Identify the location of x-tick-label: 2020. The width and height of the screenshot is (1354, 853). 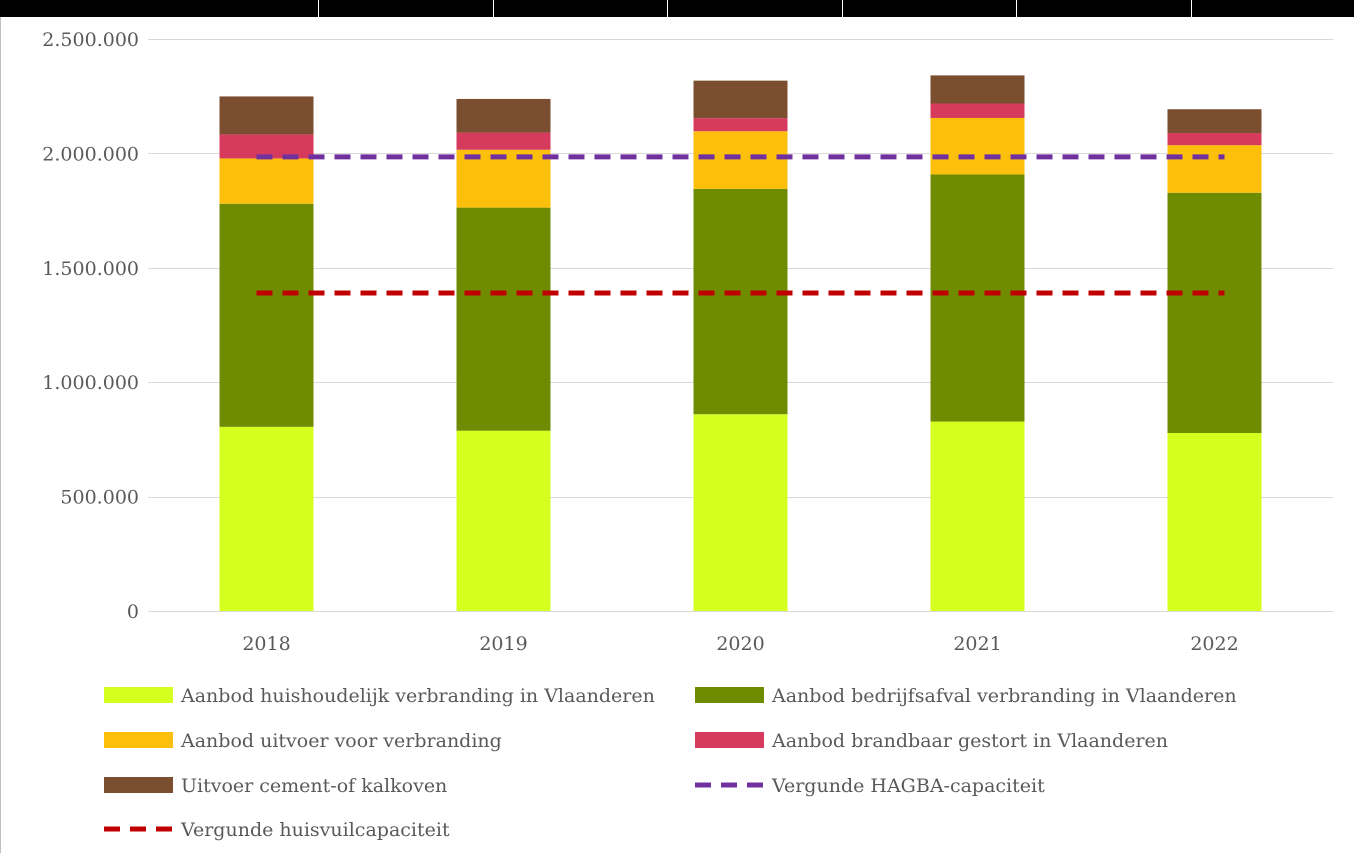
(740, 644).